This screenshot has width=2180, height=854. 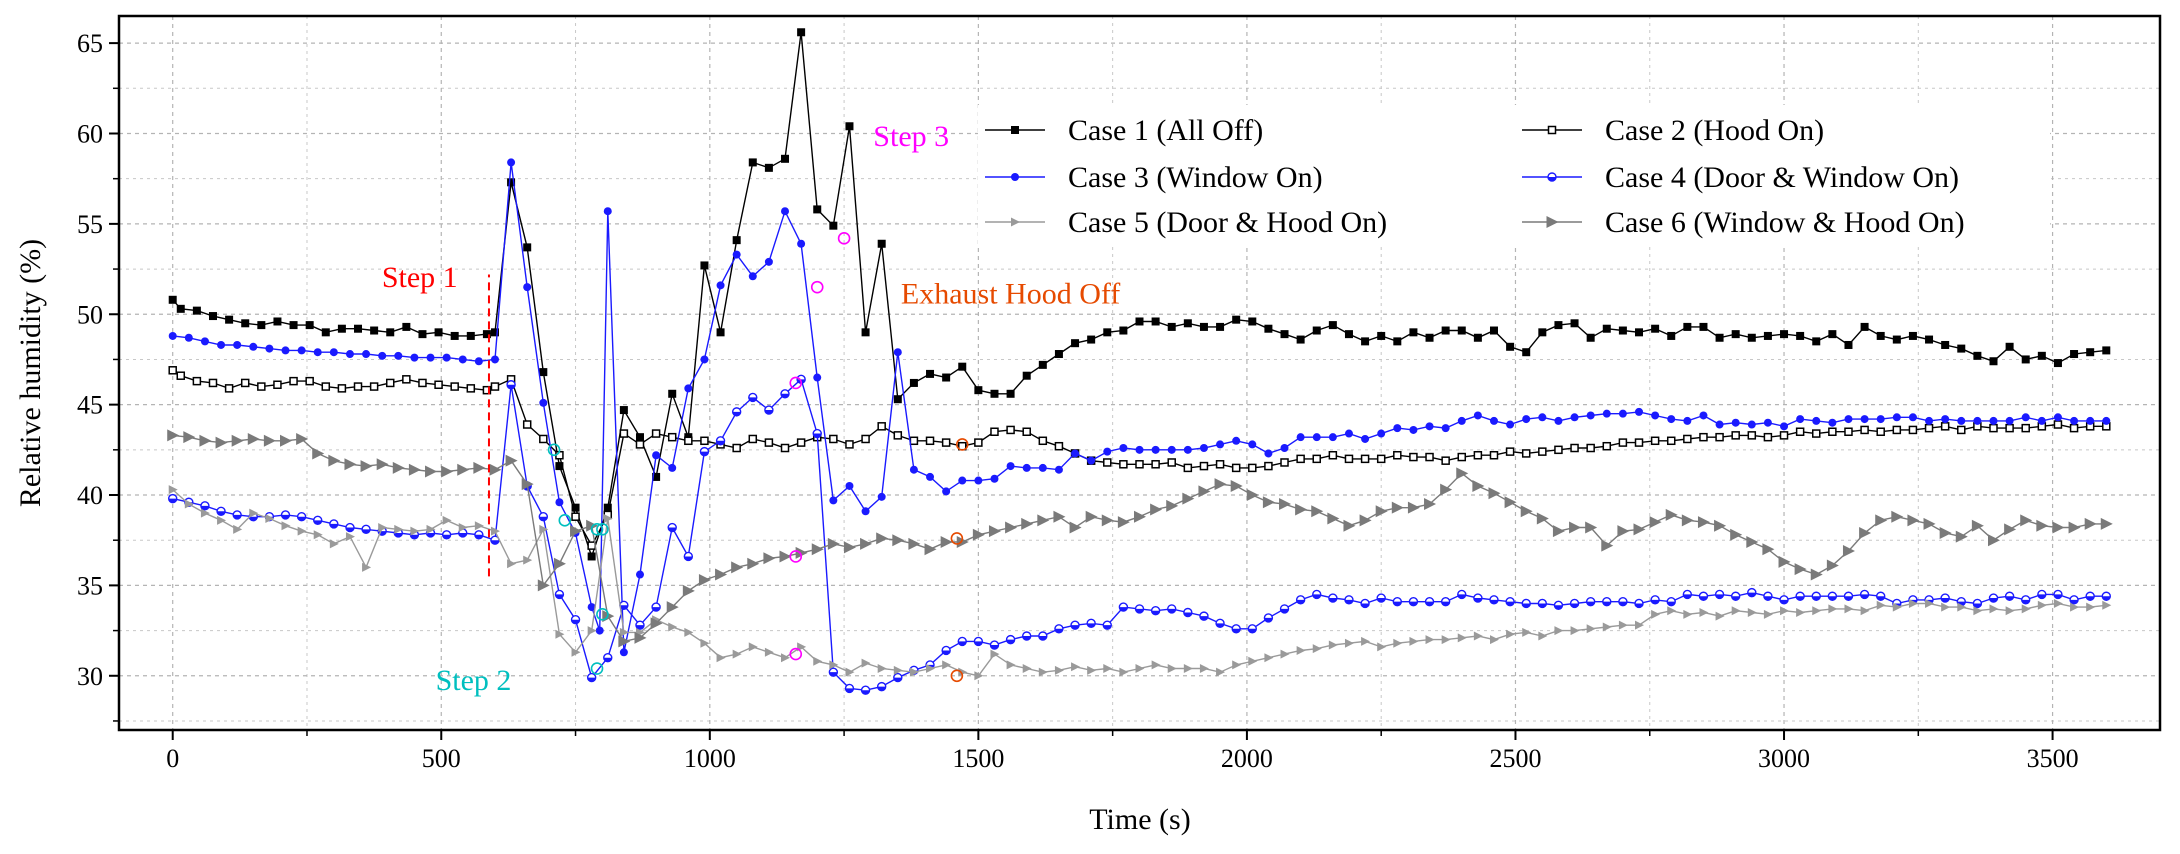 I want to click on annotation-step2: Step 2, so click(x=474, y=680).